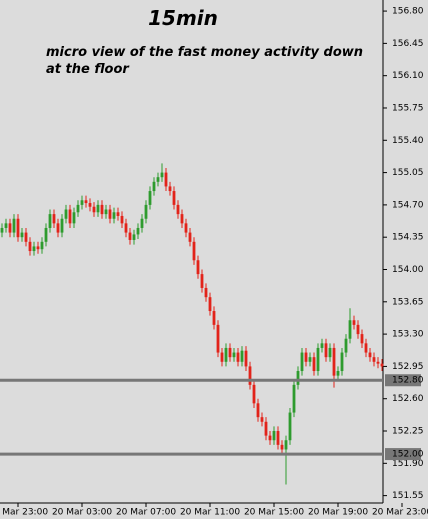 The width and height of the screenshot is (428, 519). Describe the element at coordinates (408, 12) in the screenshot. I see `y-tick-label: 156.80` at that location.